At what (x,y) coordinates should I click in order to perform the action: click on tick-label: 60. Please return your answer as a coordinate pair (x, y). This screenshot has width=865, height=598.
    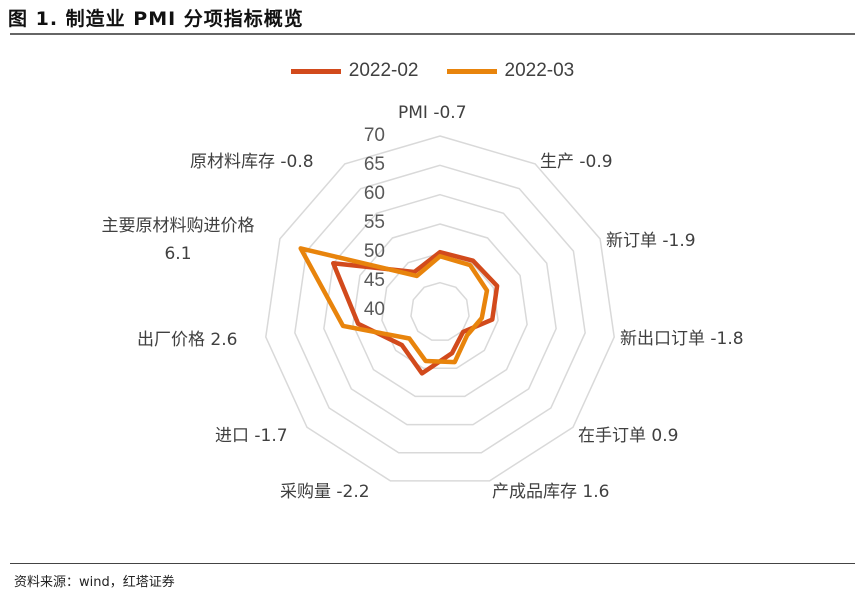
    Looking at the image, I should click on (374, 193).